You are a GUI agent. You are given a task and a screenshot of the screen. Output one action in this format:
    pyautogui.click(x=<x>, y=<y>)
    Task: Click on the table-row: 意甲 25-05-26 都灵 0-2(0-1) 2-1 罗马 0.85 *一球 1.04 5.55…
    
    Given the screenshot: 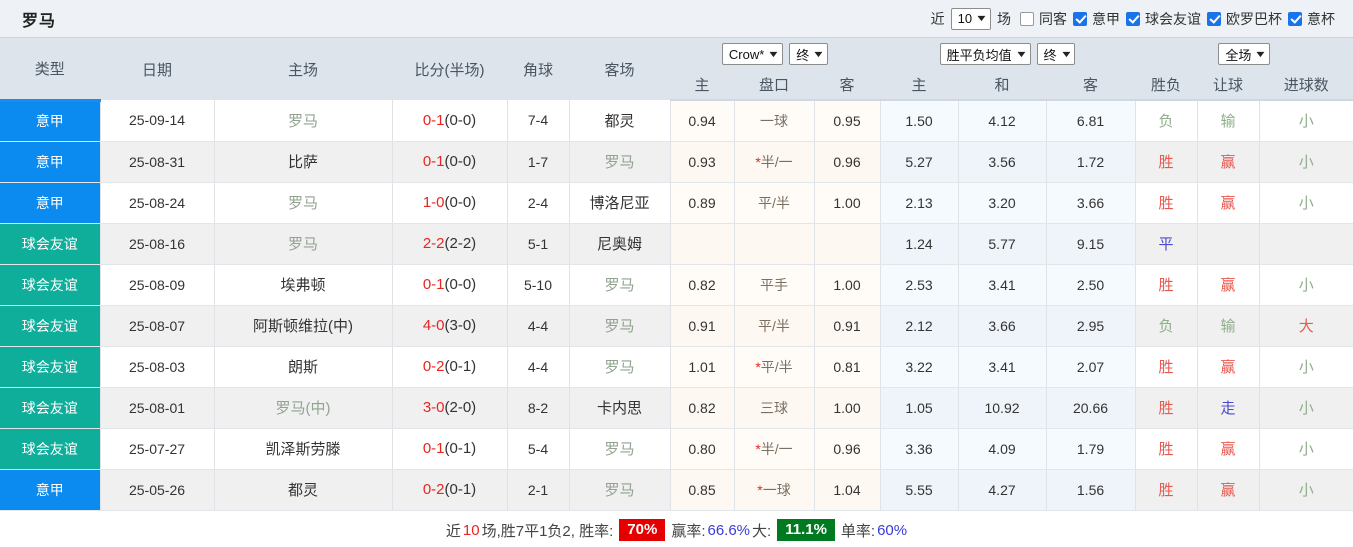 What is the action you would take?
    pyautogui.click(x=676, y=490)
    